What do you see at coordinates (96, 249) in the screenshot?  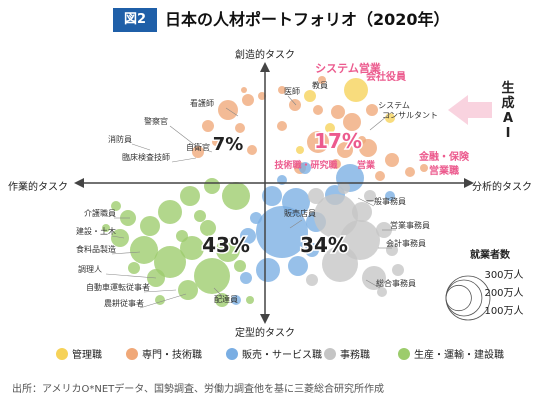 I see `occupation-label: 食料品製造` at bounding box center [96, 249].